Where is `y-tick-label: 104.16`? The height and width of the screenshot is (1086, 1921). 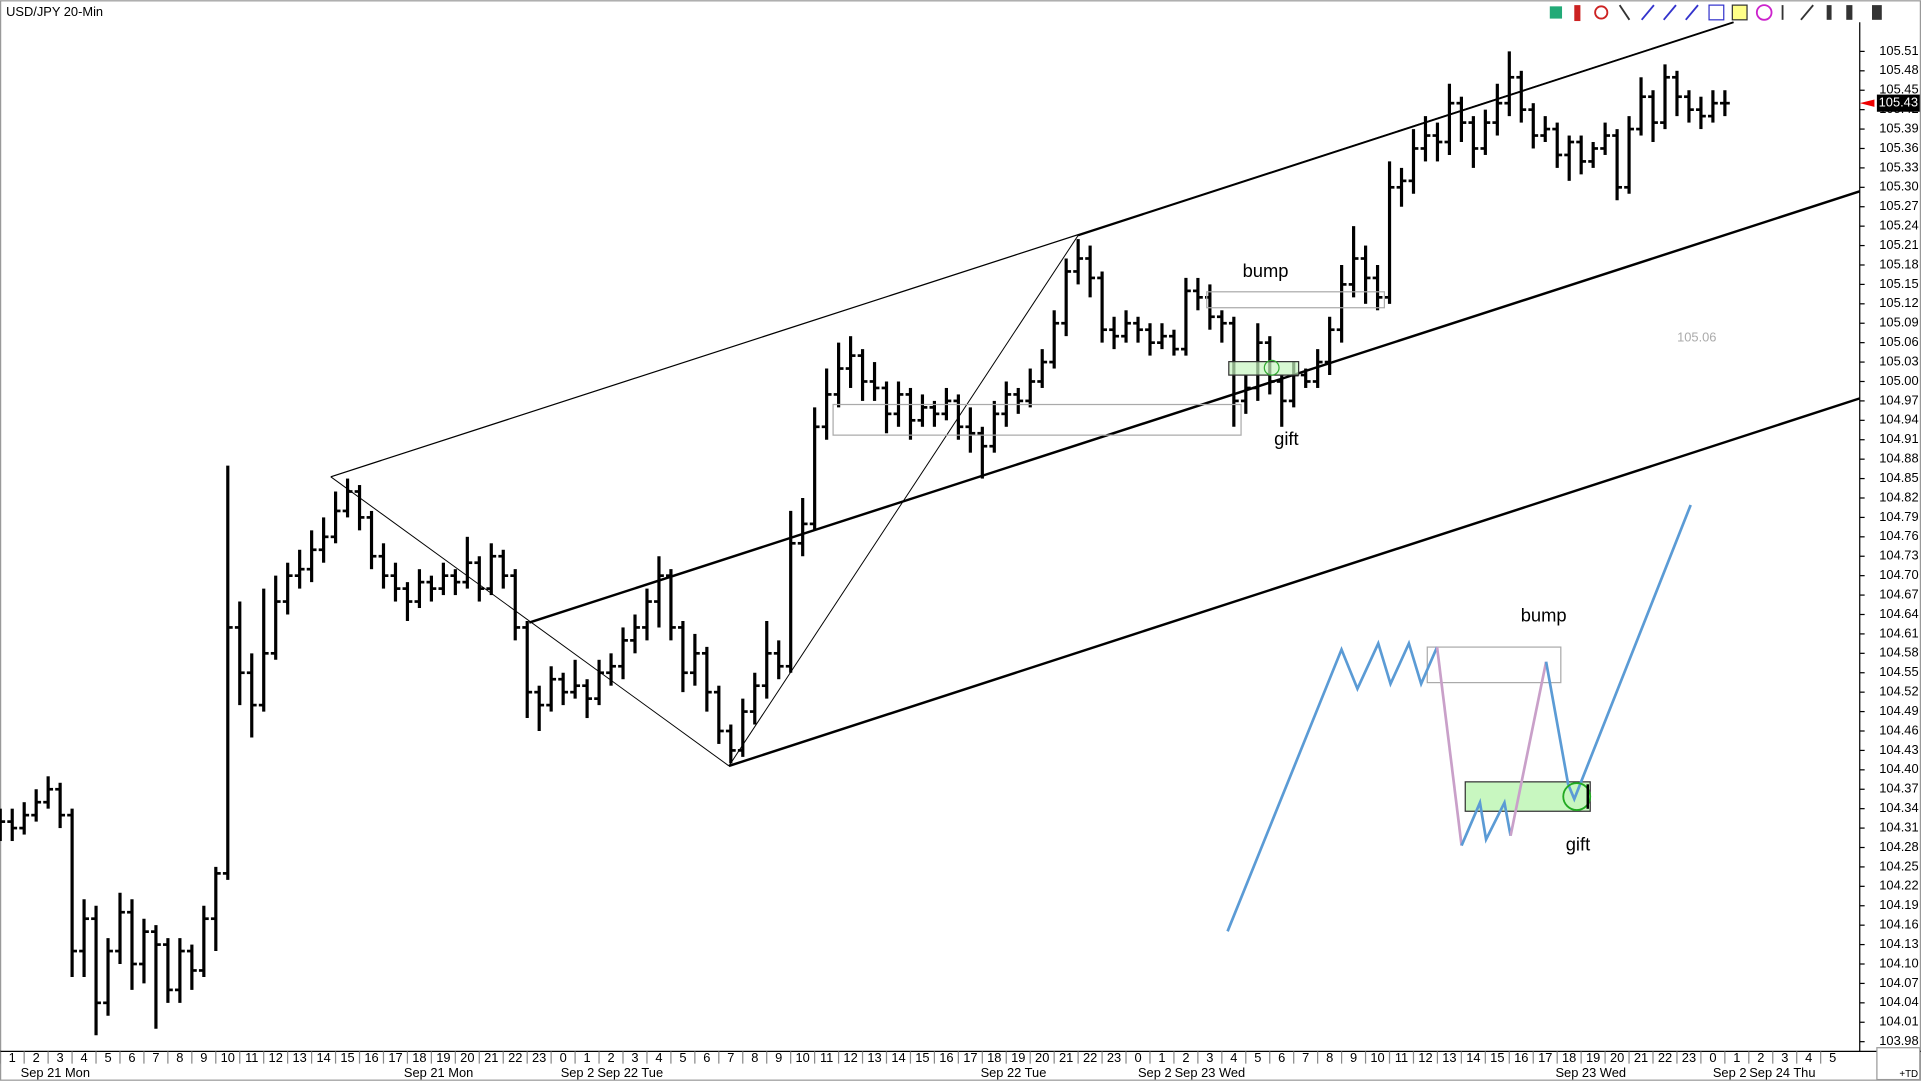
y-tick-label: 104.16 is located at coordinates (1898, 924).